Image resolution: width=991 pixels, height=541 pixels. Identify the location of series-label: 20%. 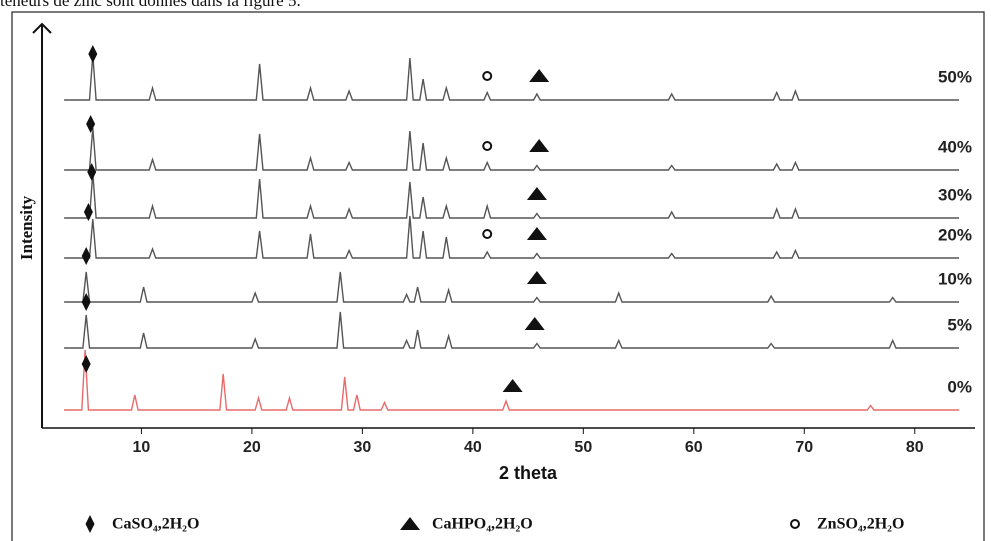
(955, 234).